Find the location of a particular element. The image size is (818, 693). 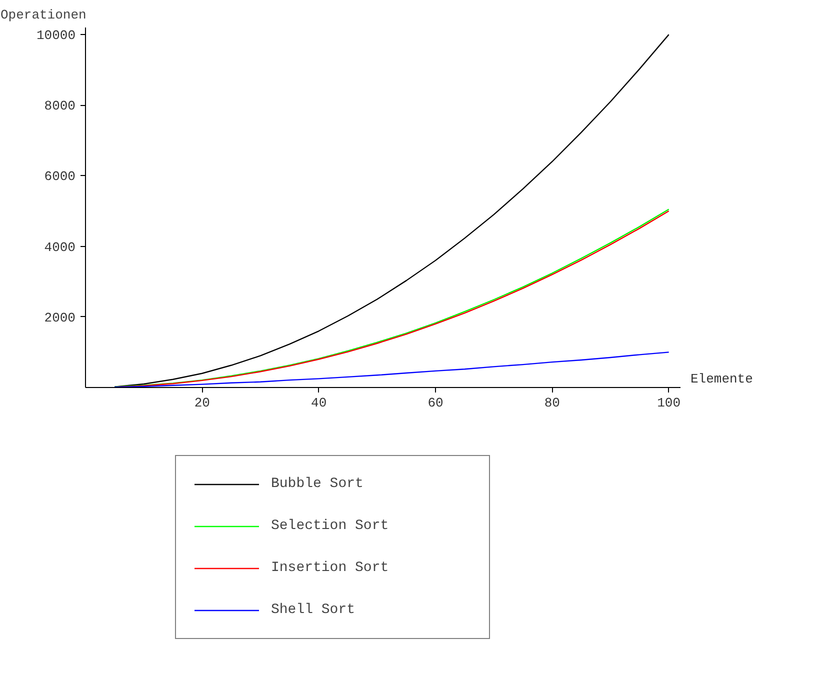

legend-label: Bubble Sort is located at coordinates (317, 484).